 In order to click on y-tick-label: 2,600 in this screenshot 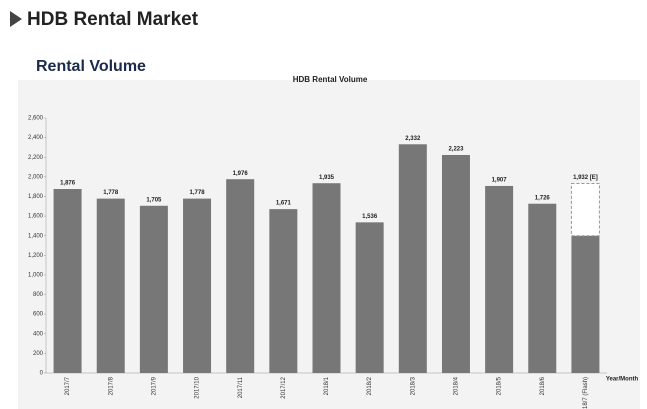, I will do `click(36, 119)`.